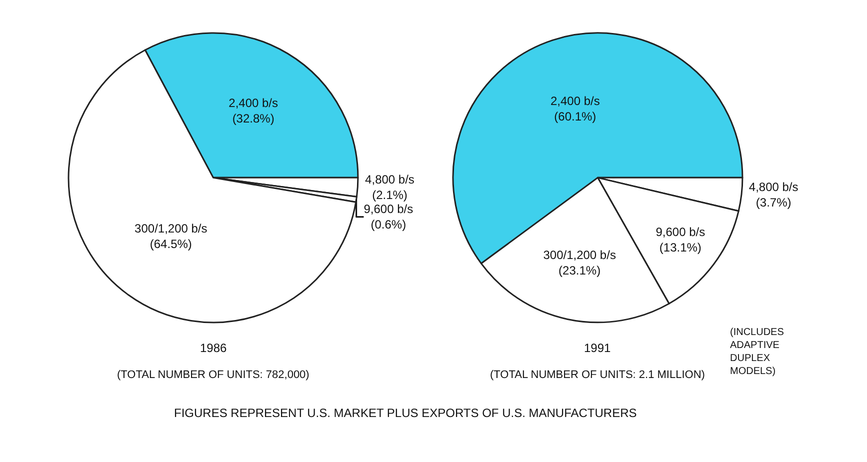 The image size is (867, 462). Describe the element at coordinates (390, 195) in the screenshot. I see `data-label: (2.1%)` at that location.